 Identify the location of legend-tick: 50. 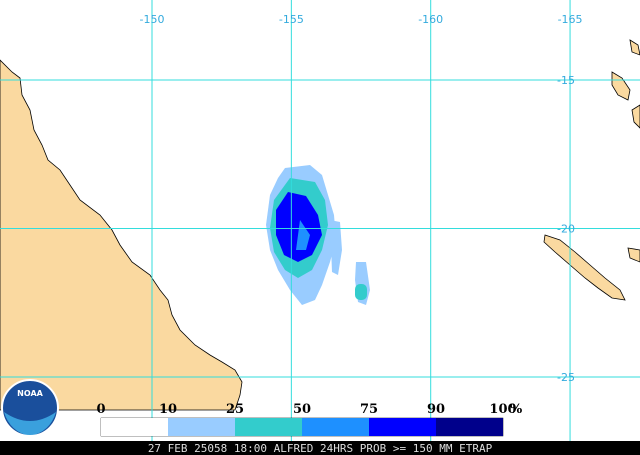
(302, 409).